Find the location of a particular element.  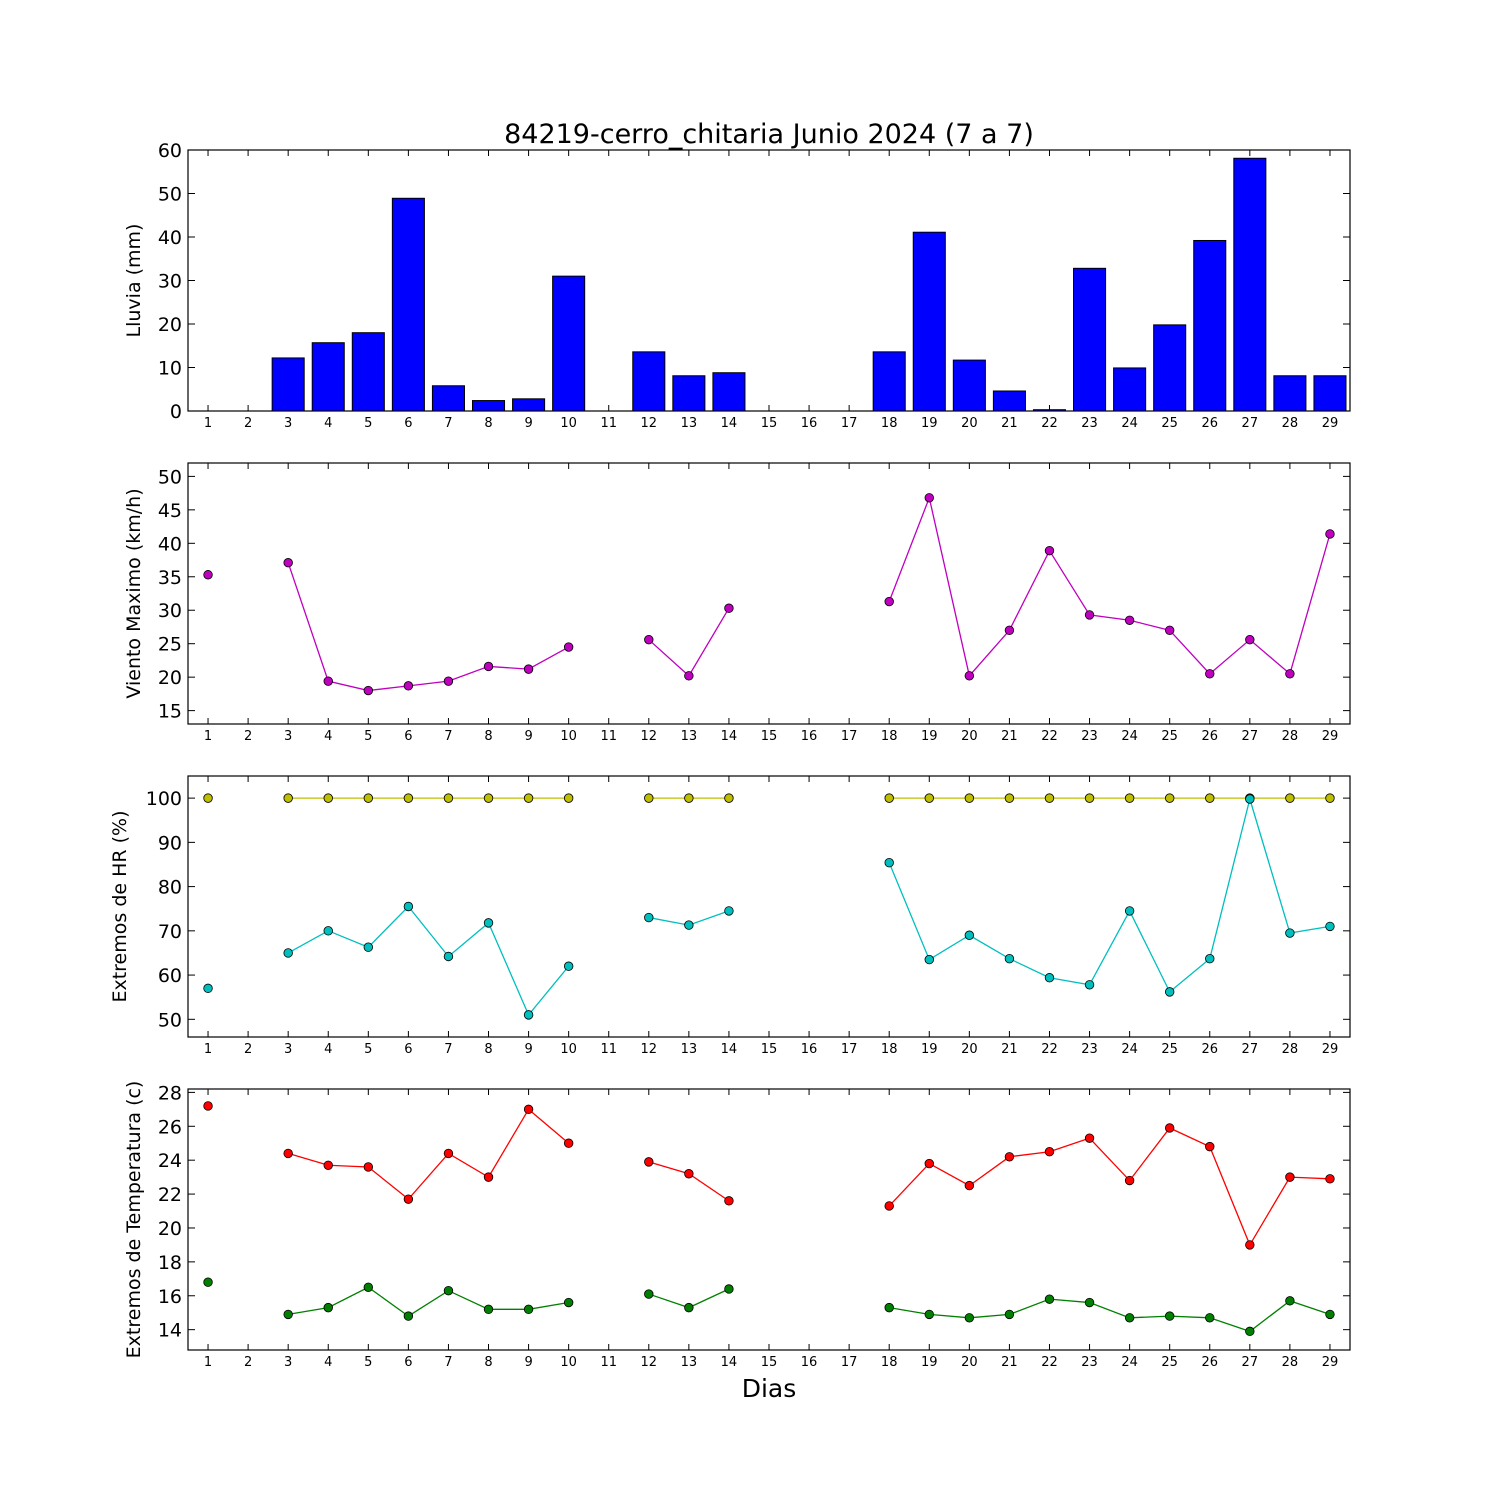

y-tick-label: 14 is located at coordinates (170, 1331).